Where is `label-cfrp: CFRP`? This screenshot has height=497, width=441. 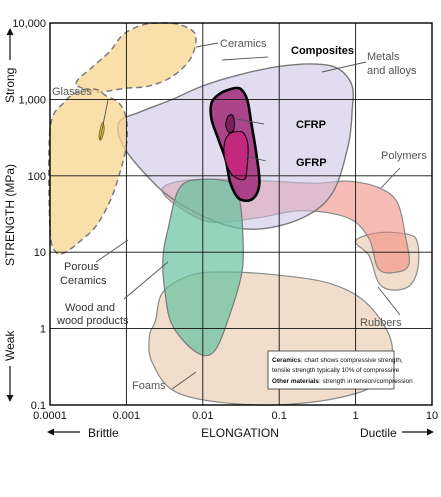 label-cfrp: CFRP is located at coordinates (311, 125).